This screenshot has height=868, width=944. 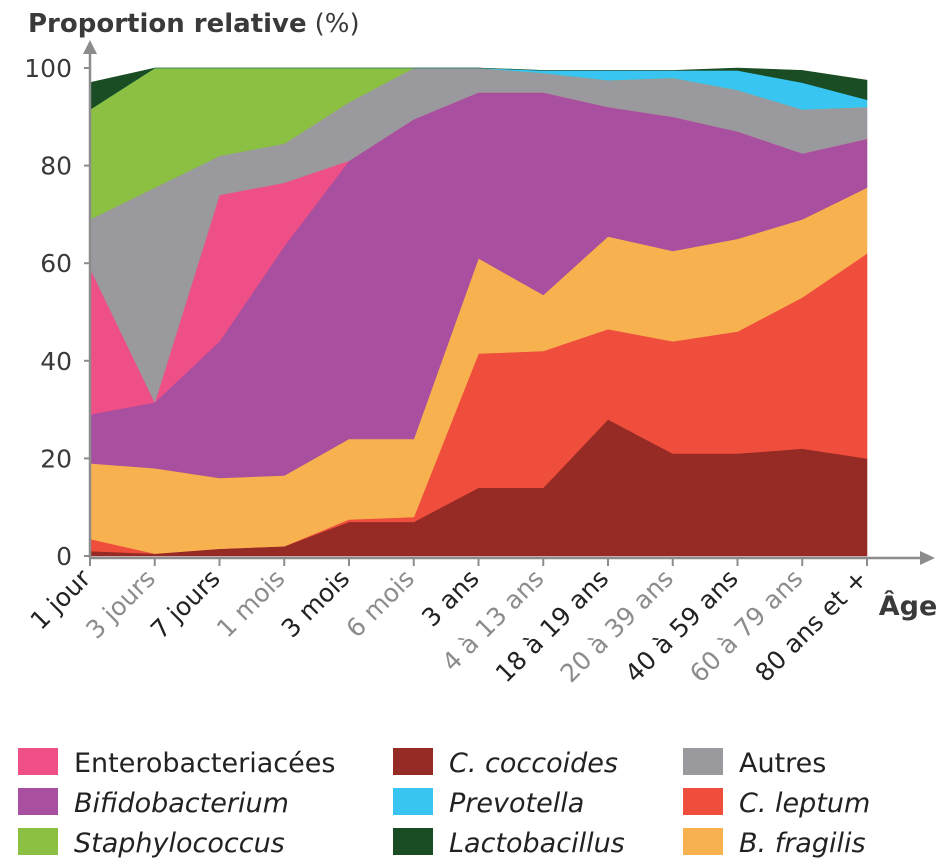 I want to click on x-axis-arrow-icon, so click(x=927, y=558).